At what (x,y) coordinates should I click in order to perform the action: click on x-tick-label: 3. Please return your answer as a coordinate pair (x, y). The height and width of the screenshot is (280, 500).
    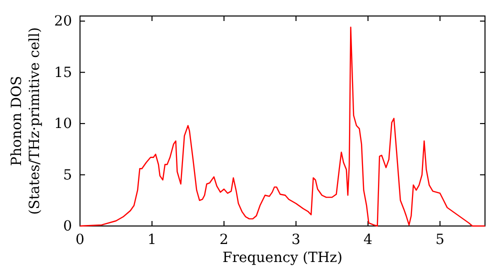
    Looking at the image, I should click on (296, 240).